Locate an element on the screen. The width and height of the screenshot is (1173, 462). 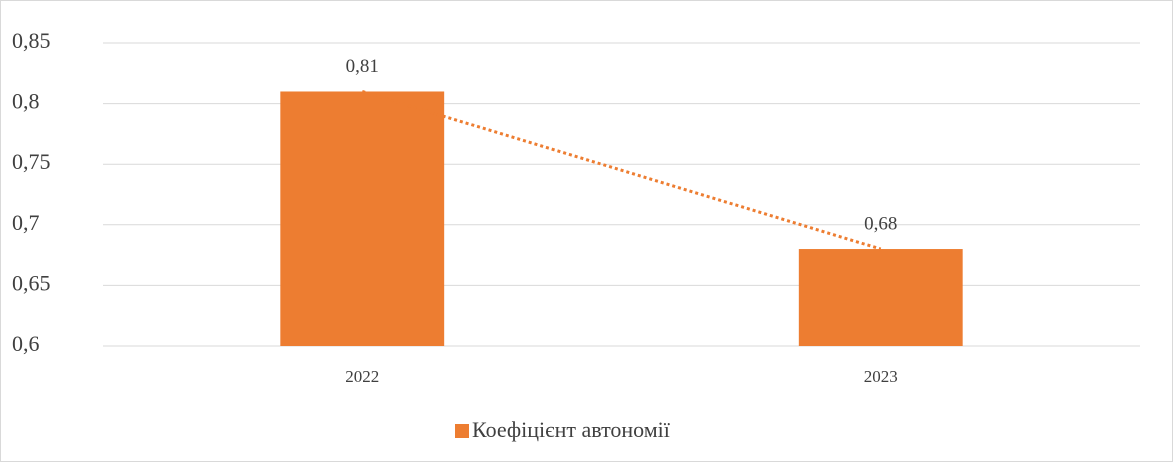
legend-label: Коефіцієнт автономії is located at coordinates (571, 429).